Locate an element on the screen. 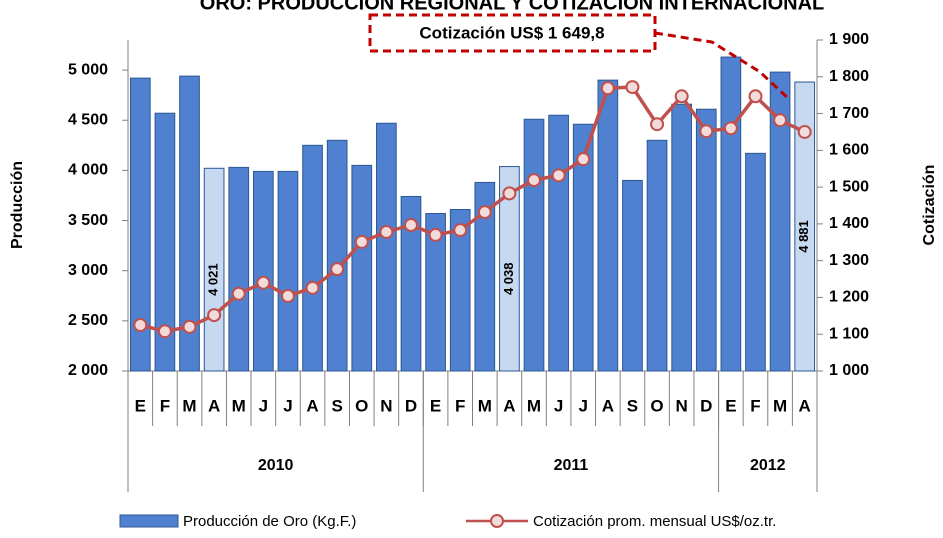 This screenshot has width=943, height=538. y2-tick-label: 1 200 is located at coordinates (849, 297).